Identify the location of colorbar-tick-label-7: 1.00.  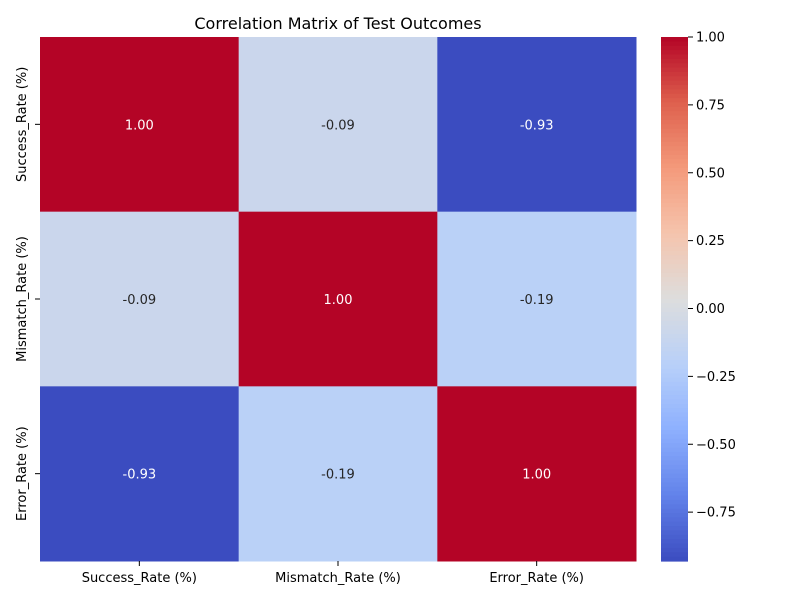
(710, 38).